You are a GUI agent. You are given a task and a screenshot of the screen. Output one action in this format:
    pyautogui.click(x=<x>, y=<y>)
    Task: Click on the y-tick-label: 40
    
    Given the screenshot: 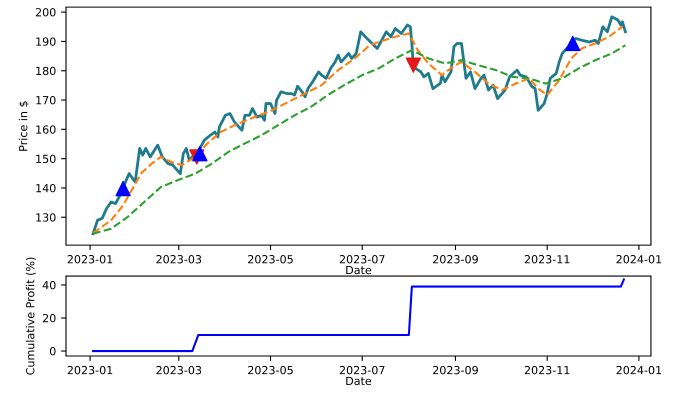 What is the action you would take?
    pyautogui.click(x=49, y=285)
    